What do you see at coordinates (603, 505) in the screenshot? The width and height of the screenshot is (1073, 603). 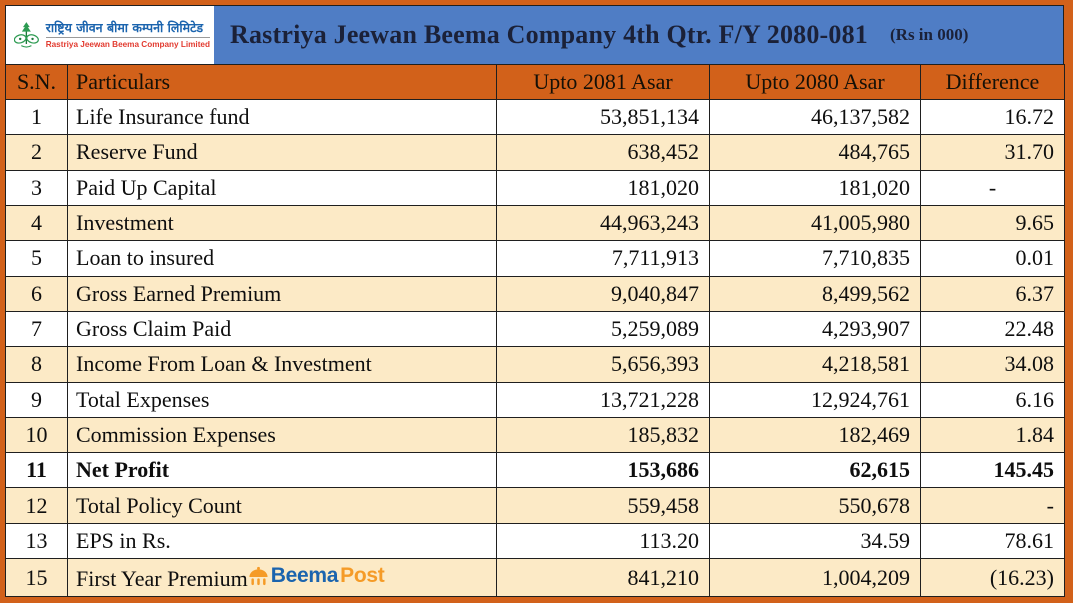 I see `cell-upto-2081: 559,458` at bounding box center [603, 505].